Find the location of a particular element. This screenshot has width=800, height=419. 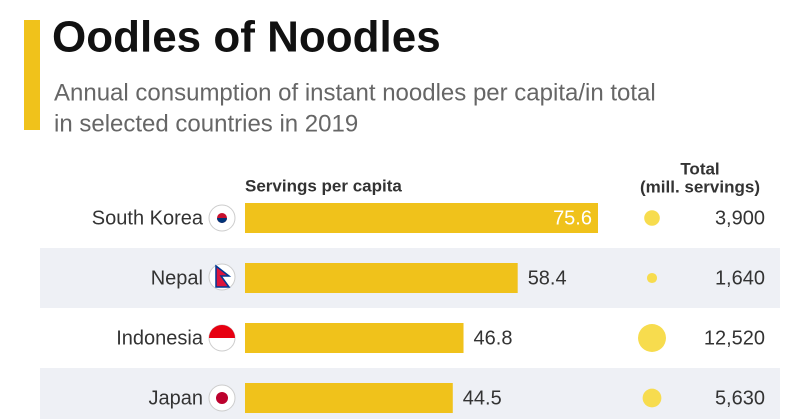

chart-title: Oodles of Noodles is located at coordinates (246, 37).